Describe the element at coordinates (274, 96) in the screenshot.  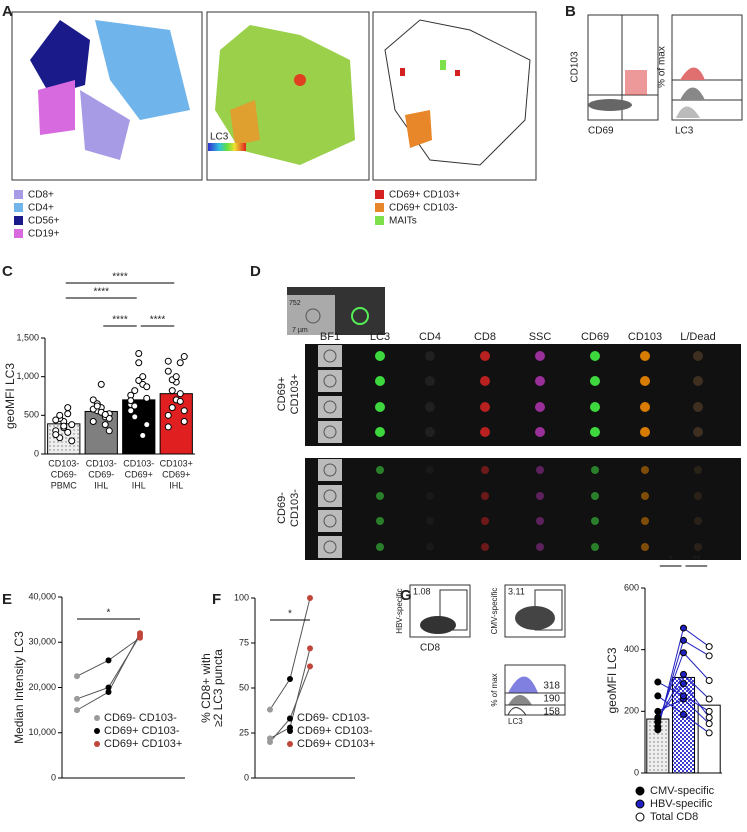
I see `tsne-frames` at that location.